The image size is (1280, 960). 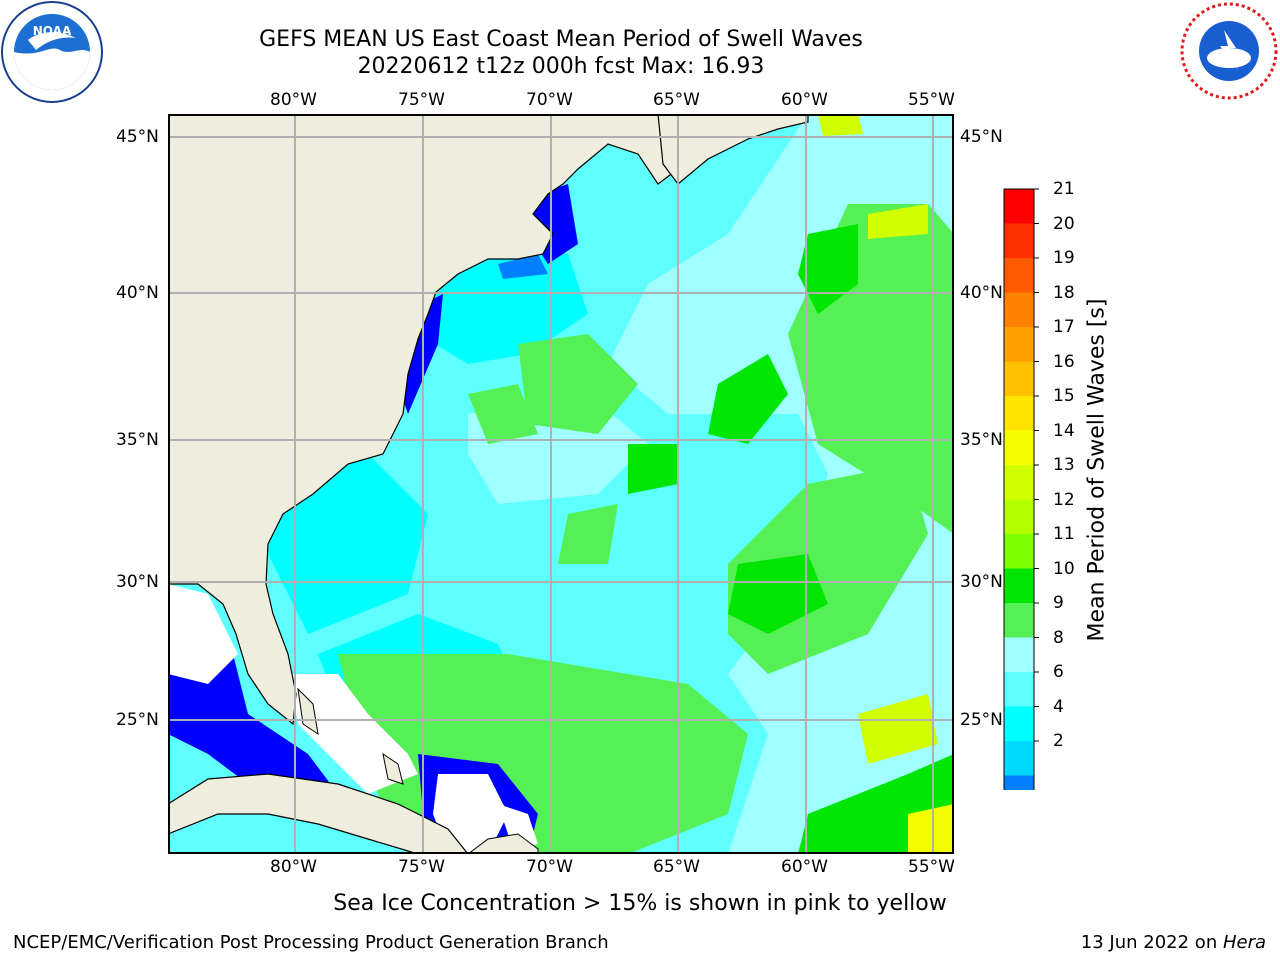 What do you see at coordinates (1064, 189) in the screenshot?
I see `colorbar-label: 21` at bounding box center [1064, 189].